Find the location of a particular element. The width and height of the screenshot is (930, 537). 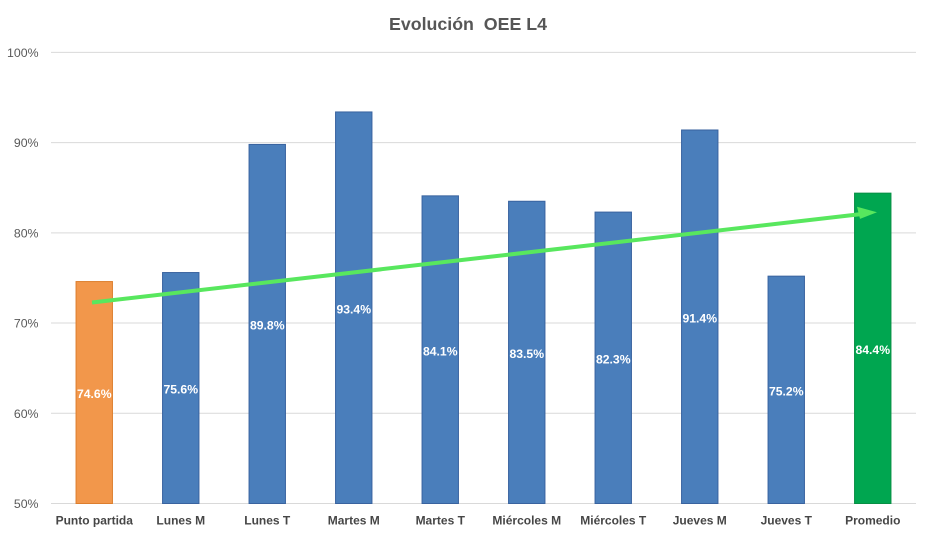

svg-text: 74.6% is located at coordinates (94, 394).